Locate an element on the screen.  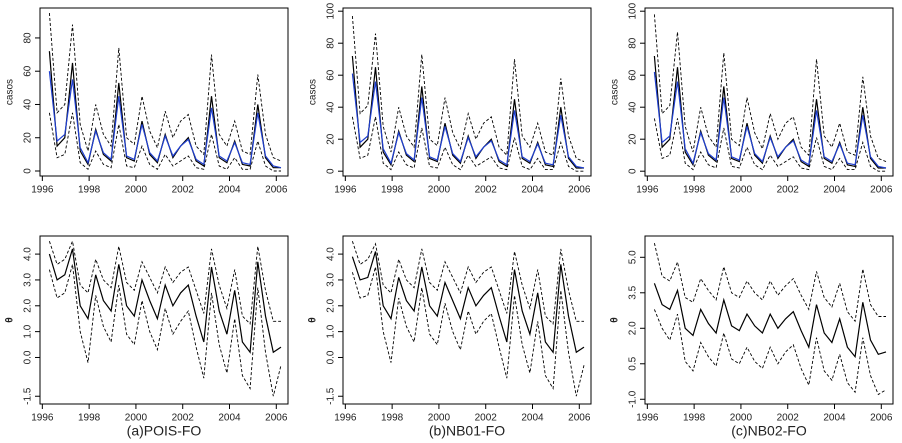
y-tick-label: -1.0 is located at coordinates (633, 399).